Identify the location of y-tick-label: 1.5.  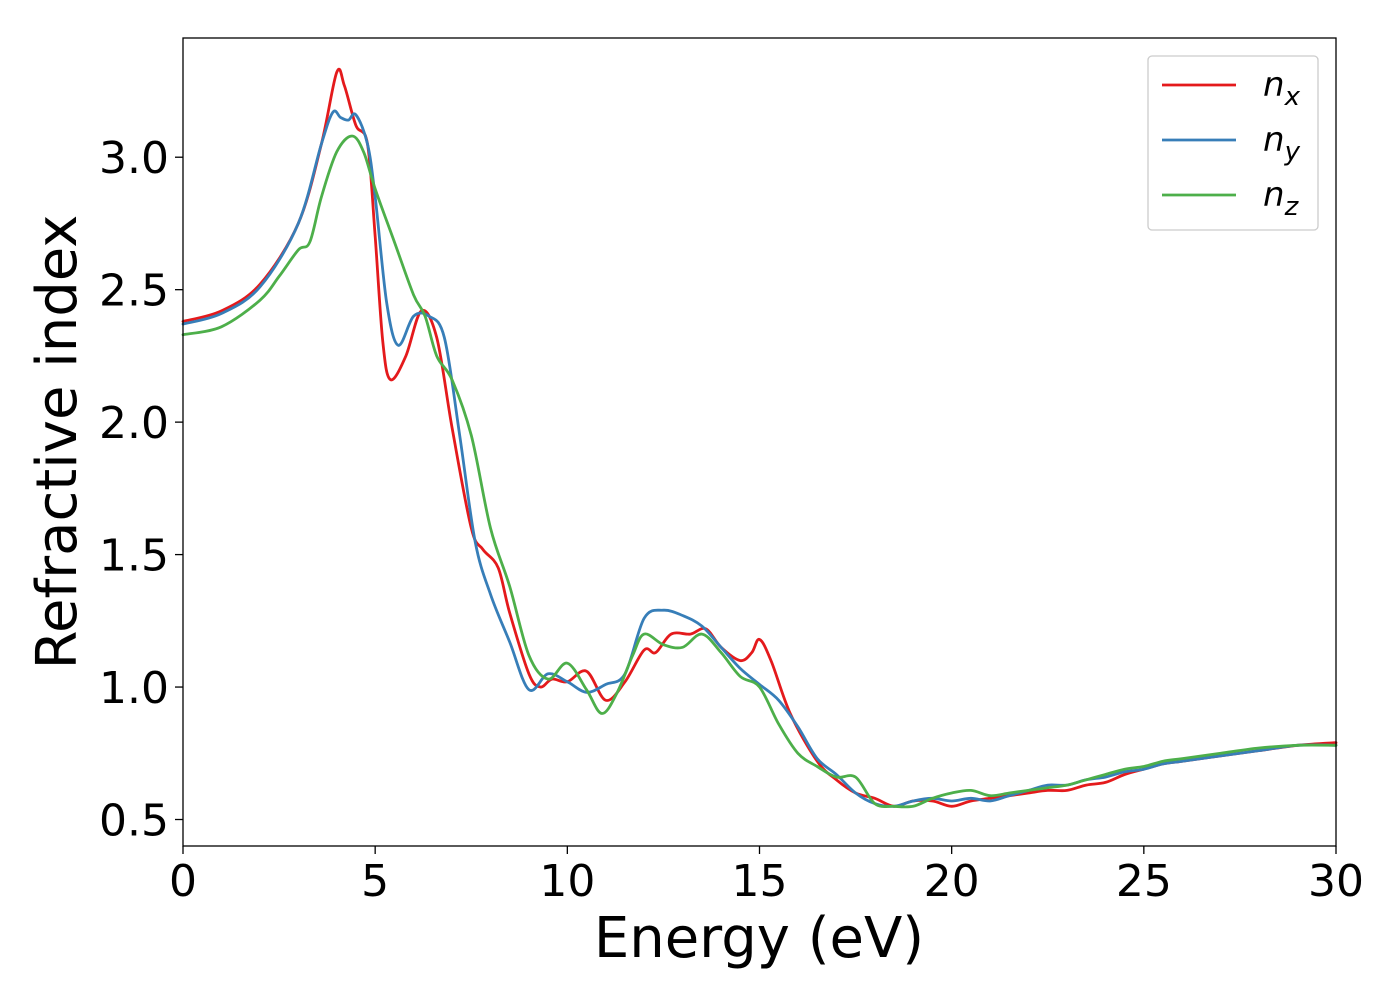
(134, 556).